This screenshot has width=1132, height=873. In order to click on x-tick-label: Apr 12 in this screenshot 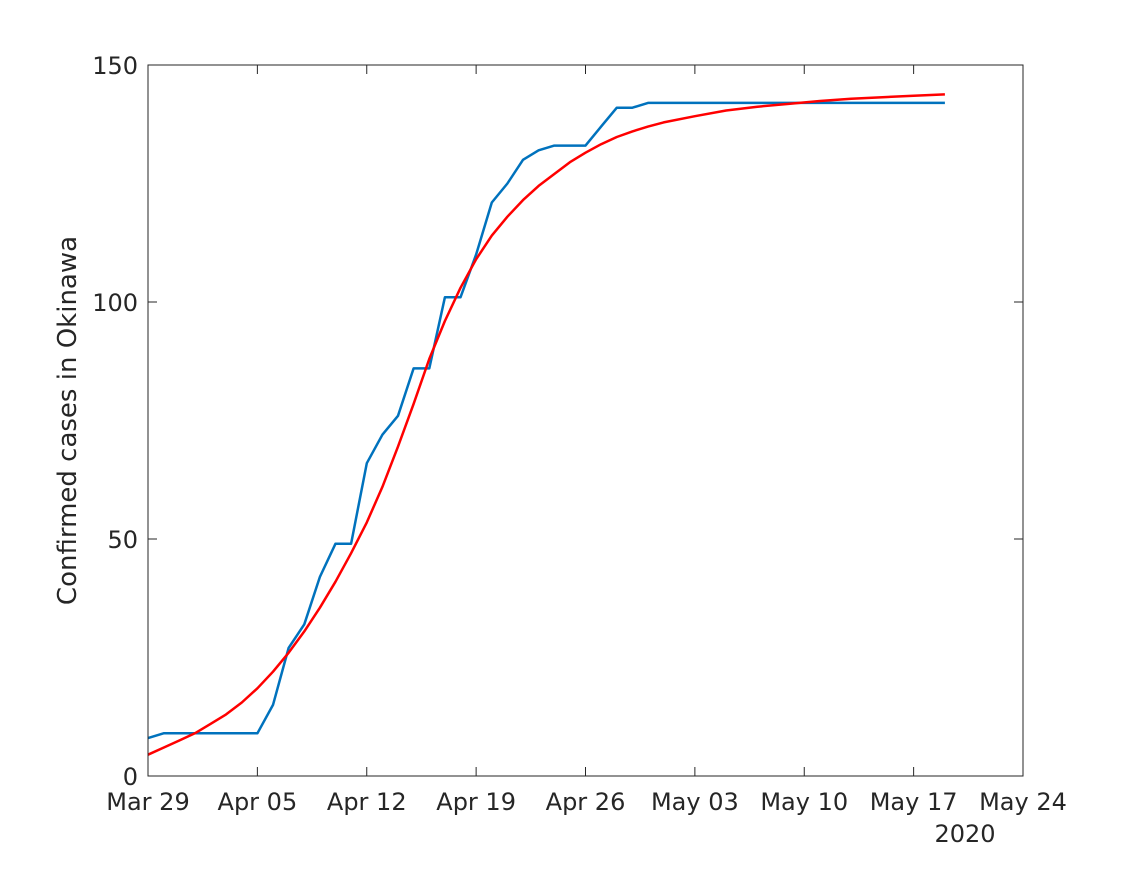, I will do `click(367, 802)`.